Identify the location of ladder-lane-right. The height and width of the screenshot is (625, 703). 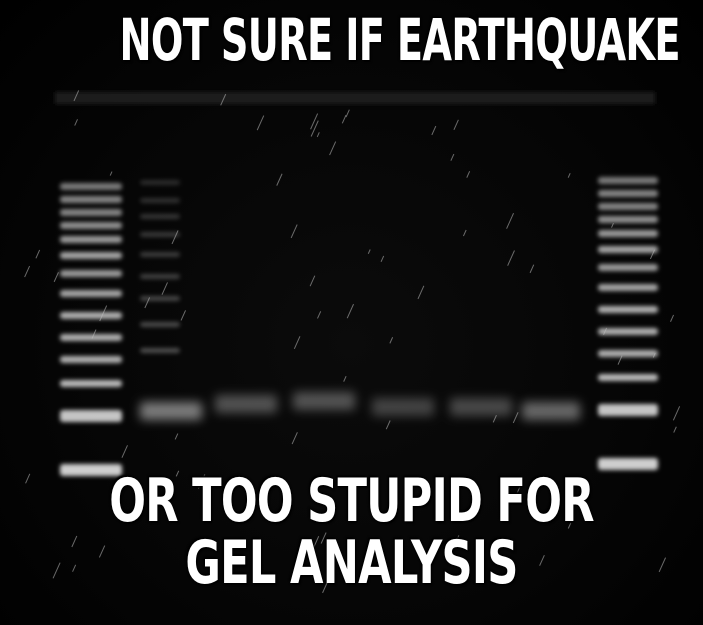
(628, 323).